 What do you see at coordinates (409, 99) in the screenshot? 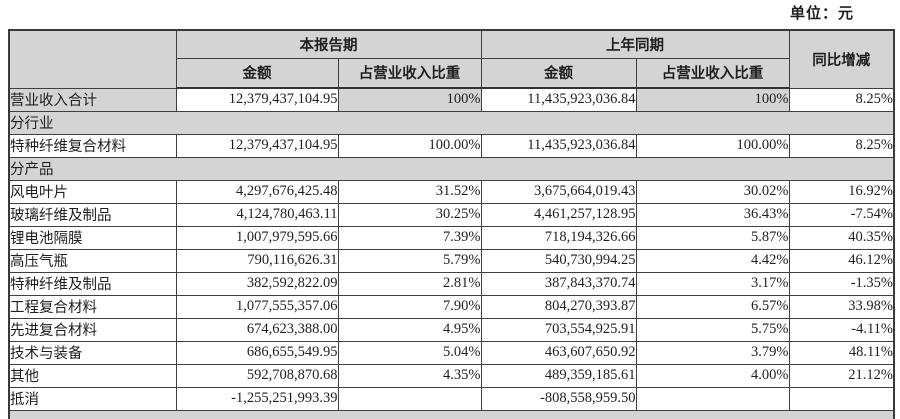
I see `current-ratio: 100%` at bounding box center [409, 99].